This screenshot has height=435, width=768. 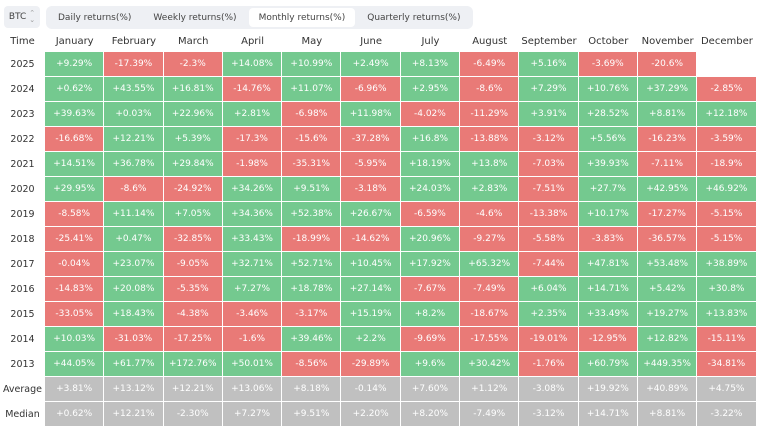 What do you see at coordinates (608, 189) in the screenshot?
I see `return-cell: +27.7%` at bounding box center [608, 189].